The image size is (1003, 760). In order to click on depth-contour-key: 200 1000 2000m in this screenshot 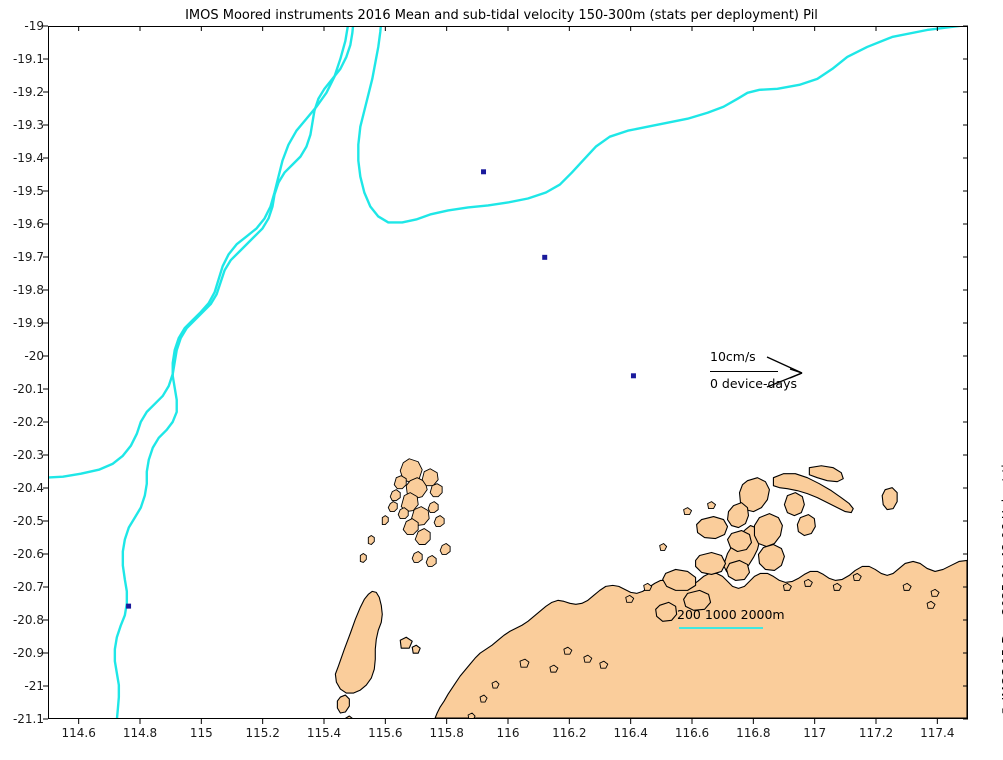, I will do `click(737, 622)`.